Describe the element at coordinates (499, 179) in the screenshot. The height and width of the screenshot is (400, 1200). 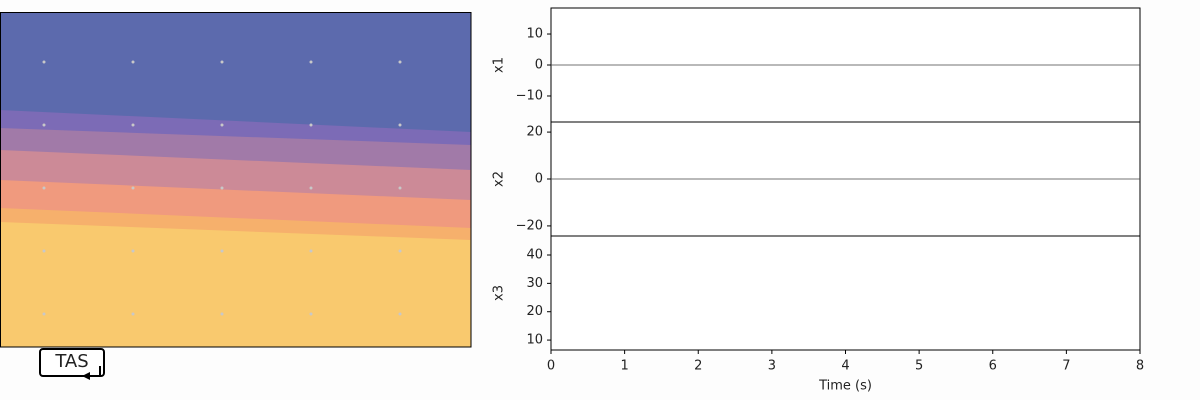
I see `y-axis-label: x2` at that location.